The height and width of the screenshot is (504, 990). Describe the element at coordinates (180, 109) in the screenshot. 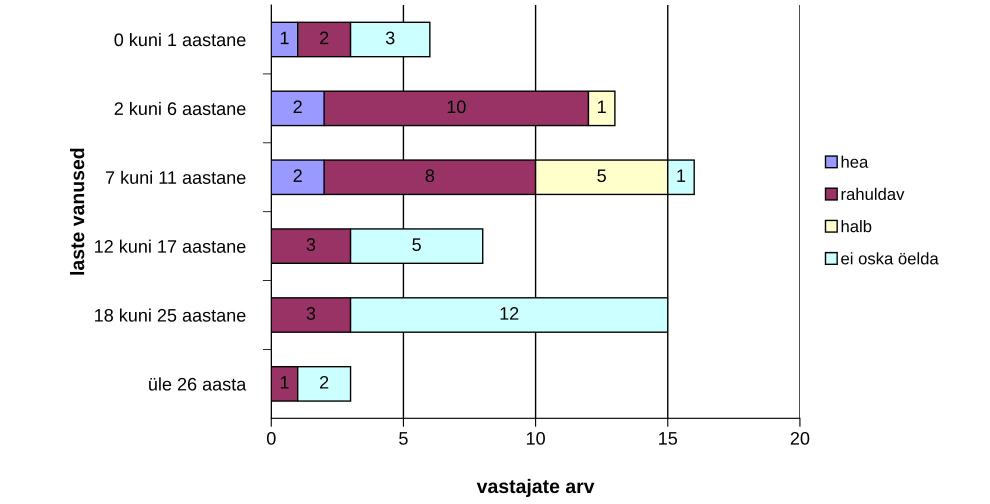

I see `y-tick-label: 2 kuni 6 aastane` at that location.